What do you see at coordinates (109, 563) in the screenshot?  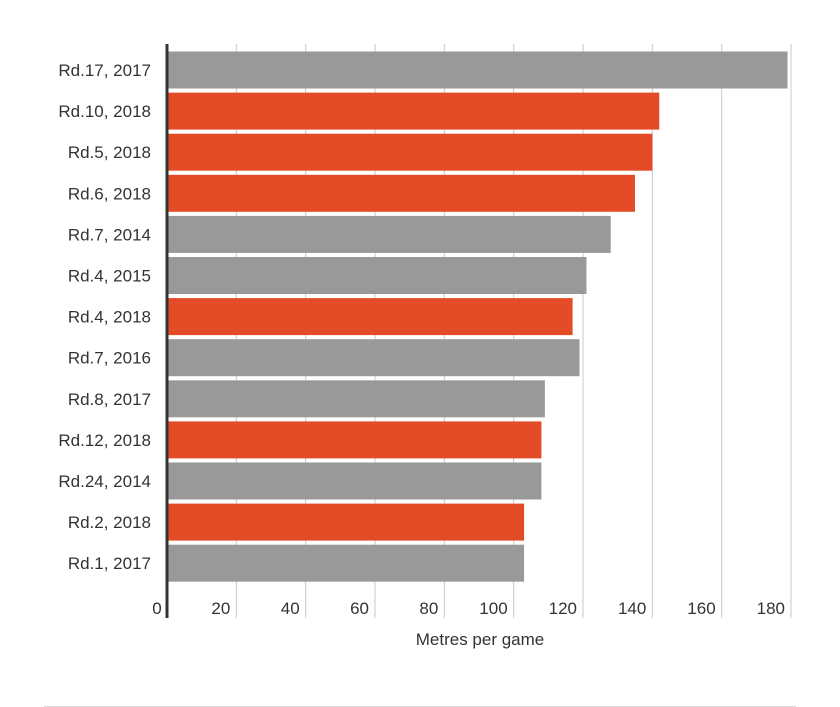 I see `category-label: Rd.1, 2017` at bounding box center [109, 563].